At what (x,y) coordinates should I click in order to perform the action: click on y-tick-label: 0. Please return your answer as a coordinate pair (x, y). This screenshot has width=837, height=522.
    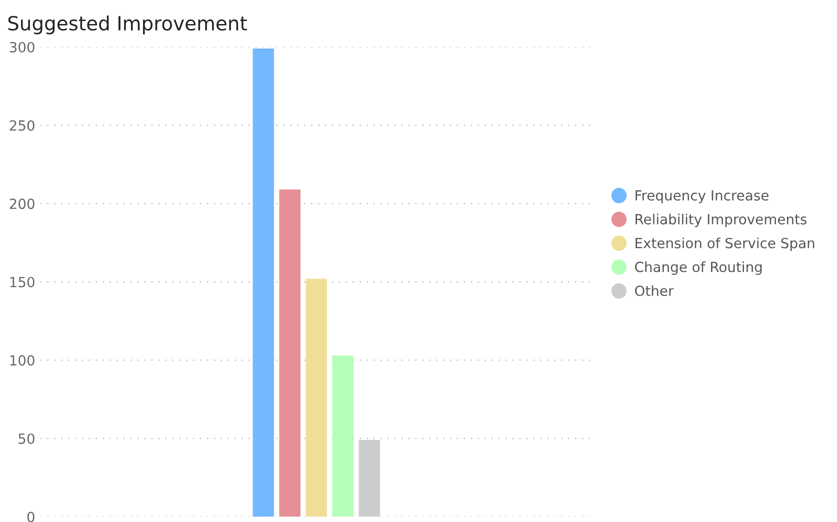
    Looking at the image, I should click on (30, 517).